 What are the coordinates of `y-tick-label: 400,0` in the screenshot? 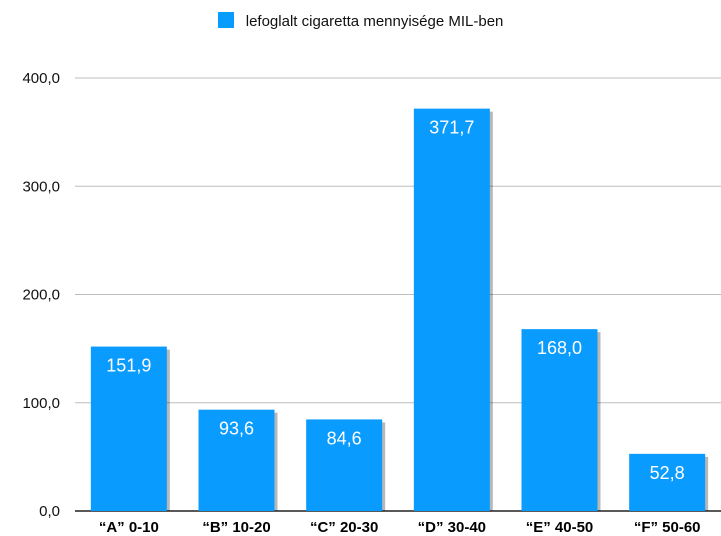 It's located at (41, 78).